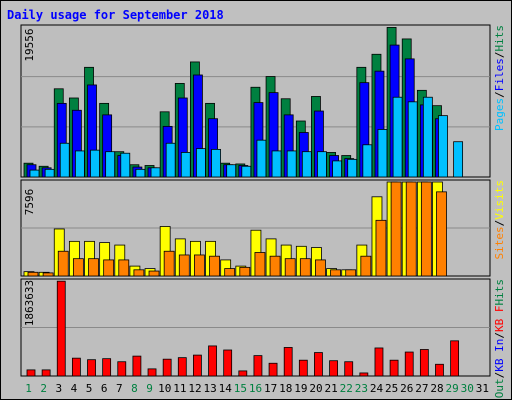 The width and height of the screenshot is (512, 400). I want to click on legend-item-hits-2: Files, so click(499, 74).